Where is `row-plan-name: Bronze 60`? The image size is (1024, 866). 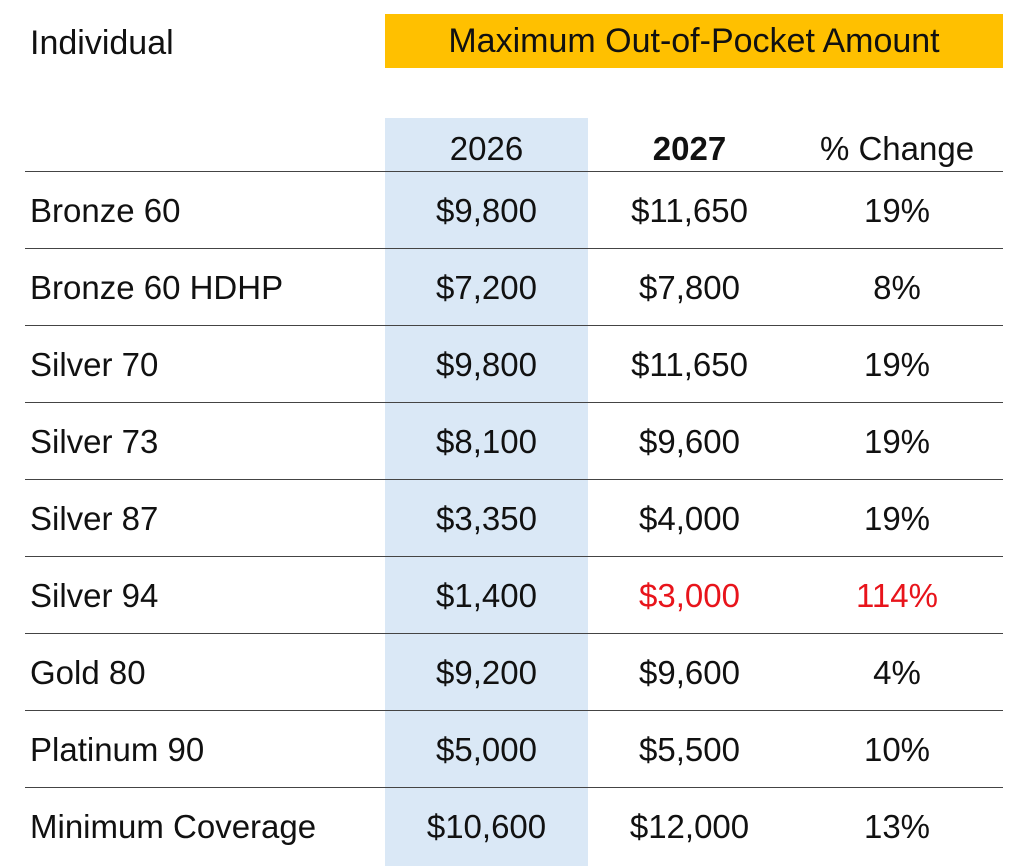 row-plan-name: Bronze 60 is located at coordinates (105, 210).